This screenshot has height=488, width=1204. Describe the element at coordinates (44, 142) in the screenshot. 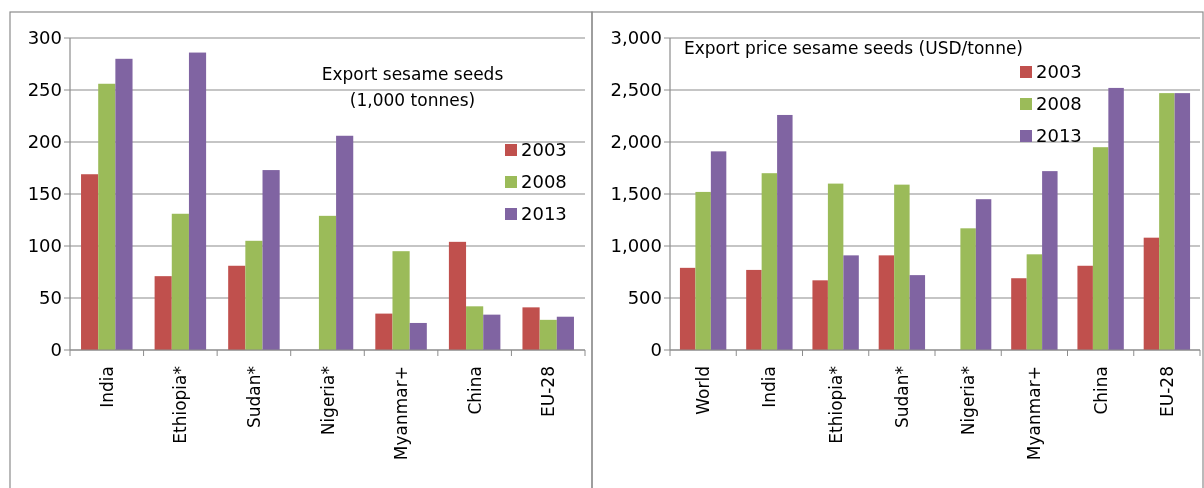

I see `y-tick-label: 200` at that location.